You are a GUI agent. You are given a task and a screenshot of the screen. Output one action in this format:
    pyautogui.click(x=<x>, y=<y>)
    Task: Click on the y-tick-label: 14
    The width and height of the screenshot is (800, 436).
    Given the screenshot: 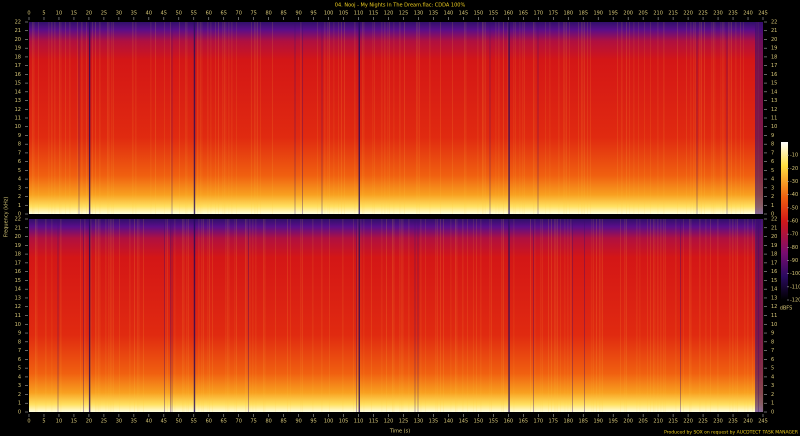 What is the action you would take?
    pyautogui.click(x=774, y=290)
    